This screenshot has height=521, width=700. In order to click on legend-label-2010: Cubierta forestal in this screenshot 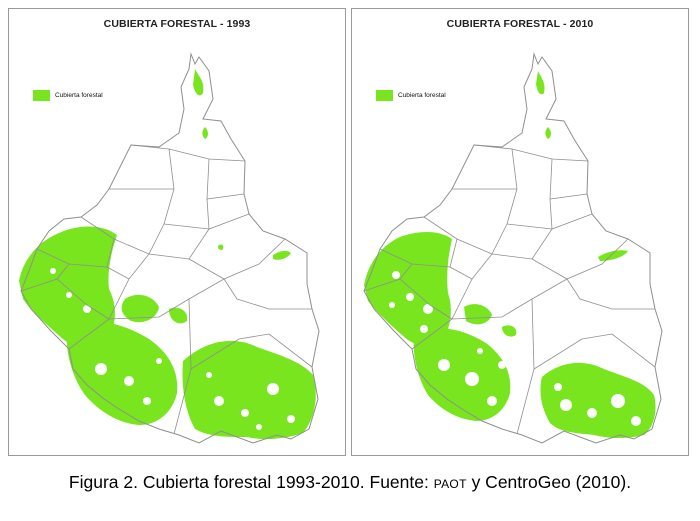, I will do `click(422, 95)`.